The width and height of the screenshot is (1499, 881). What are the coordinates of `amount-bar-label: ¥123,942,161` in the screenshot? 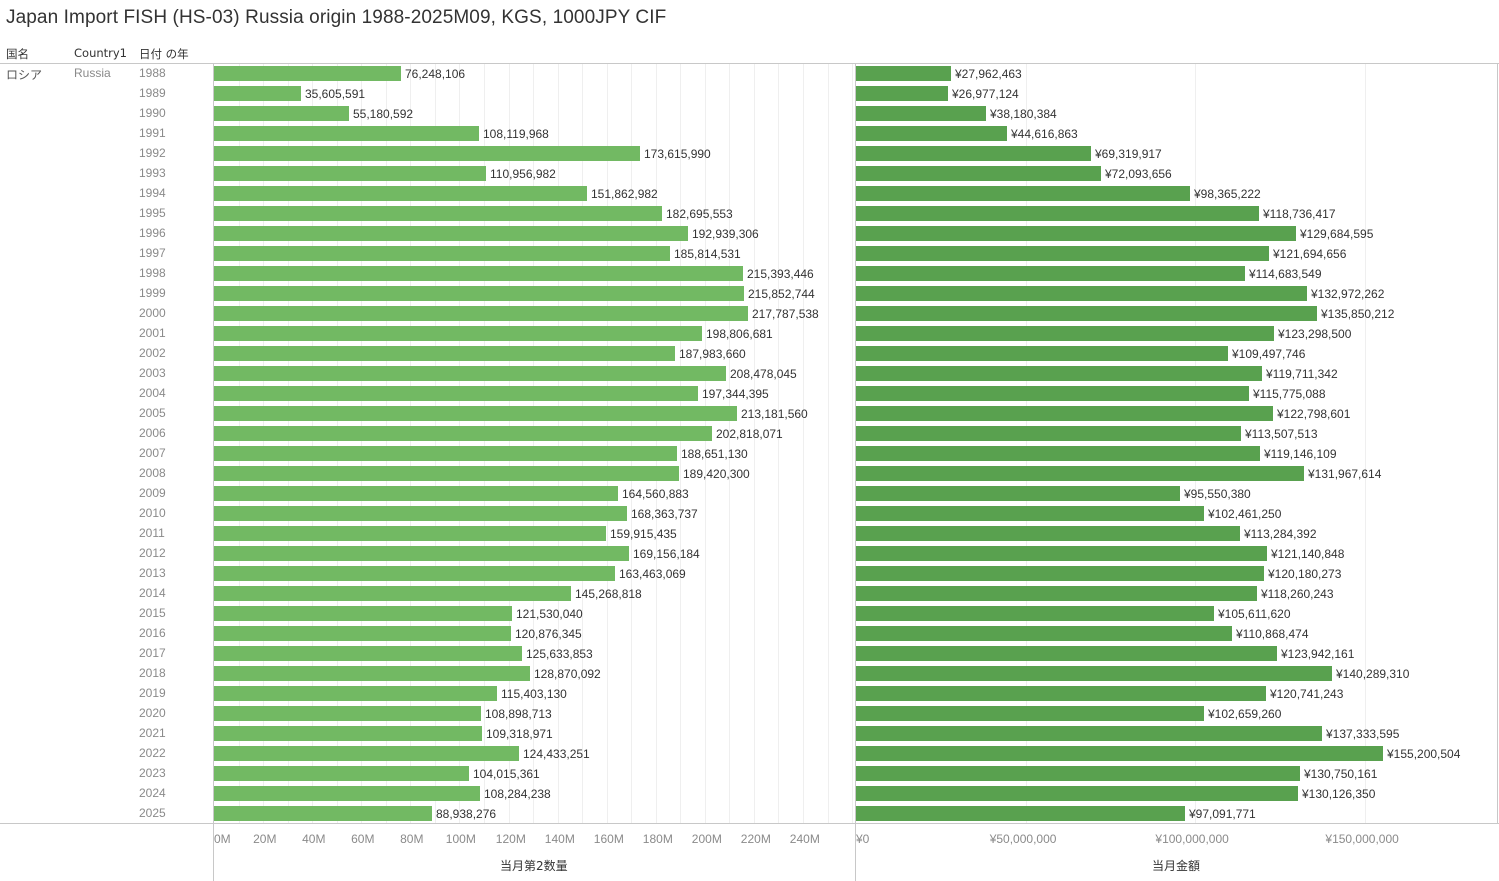 It's located at (1318, 654).